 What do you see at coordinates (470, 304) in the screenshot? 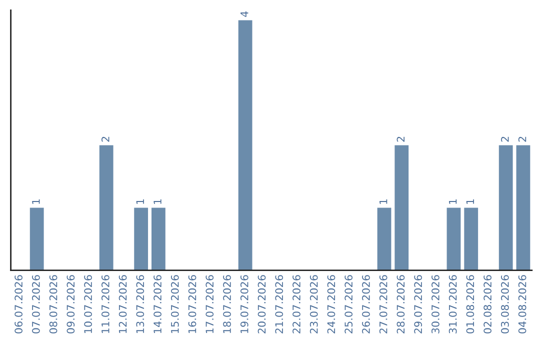
I see `x-tick-label: 01.08.2026` at bounding box center [470, 304].